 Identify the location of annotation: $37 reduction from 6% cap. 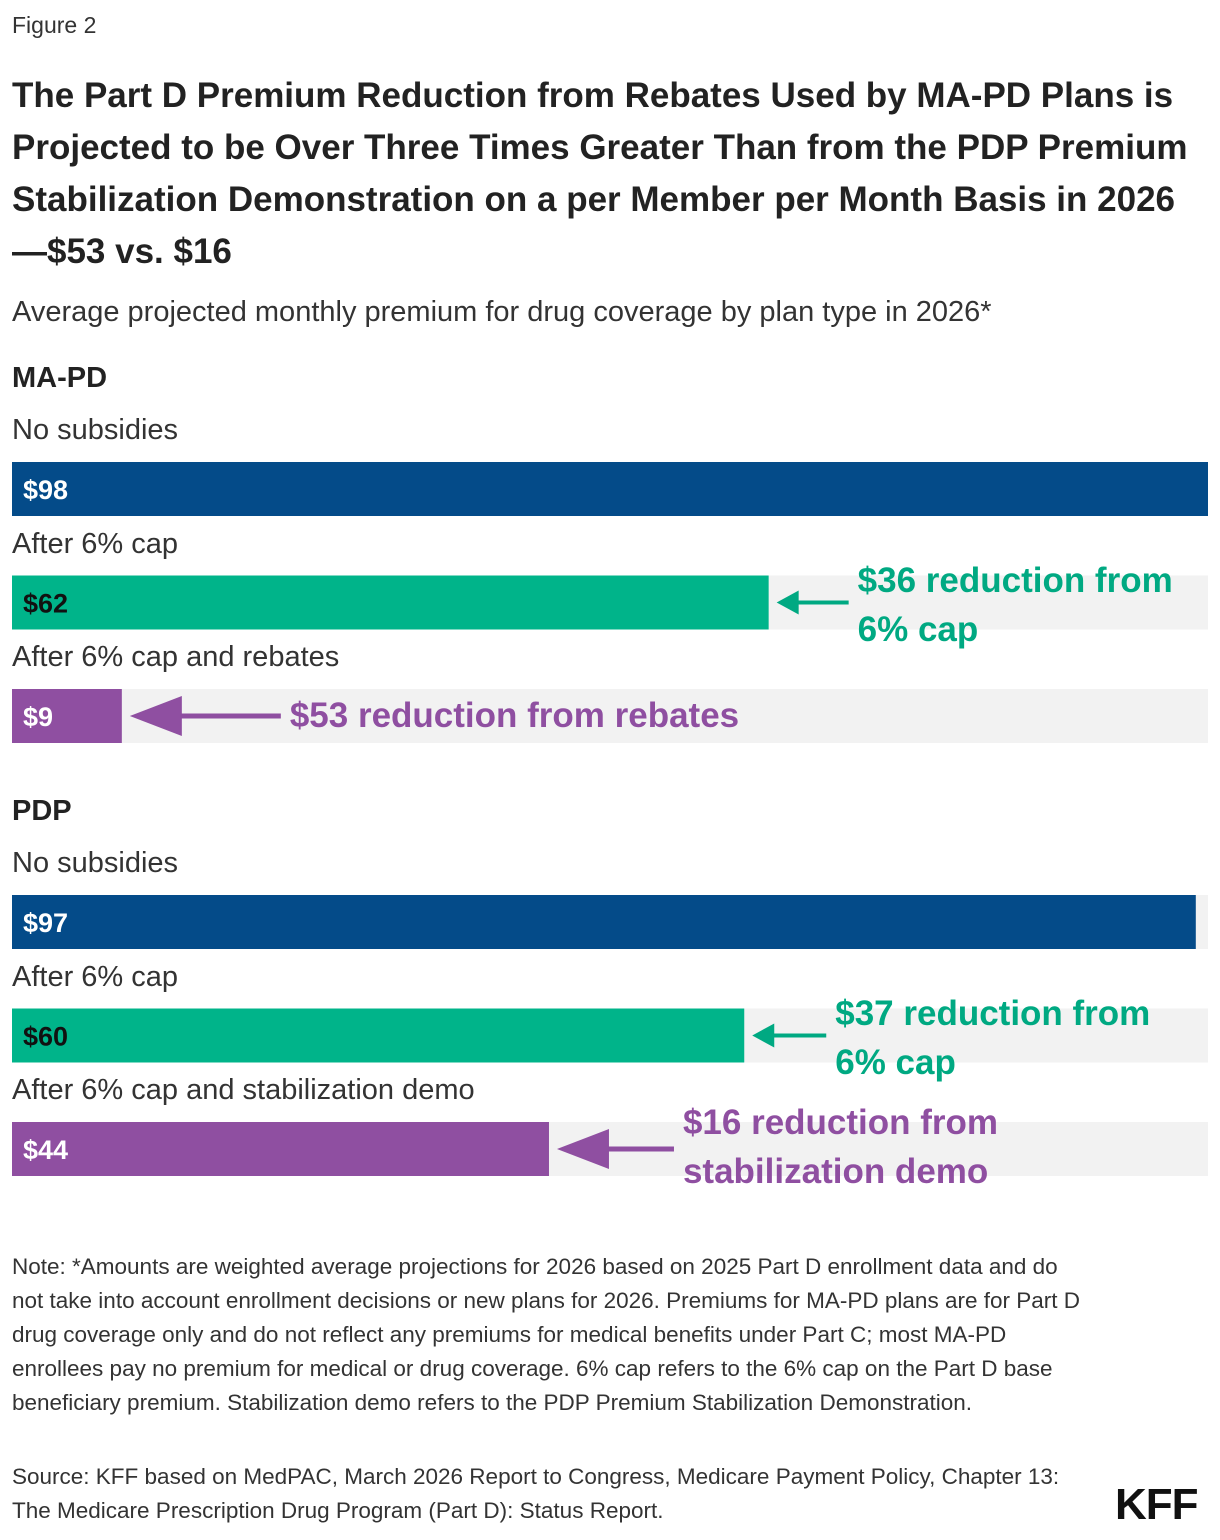
(993, 1037).